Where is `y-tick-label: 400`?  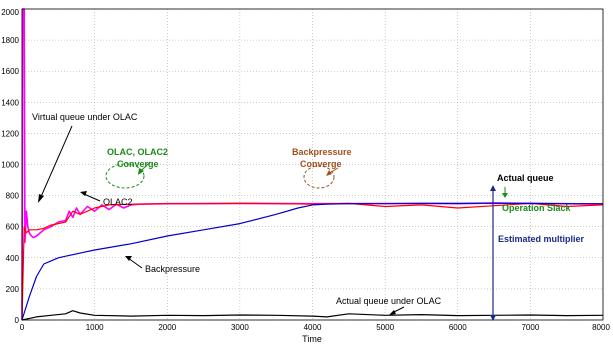 y-tick-label: 400 is located at coordinates (13, 258).